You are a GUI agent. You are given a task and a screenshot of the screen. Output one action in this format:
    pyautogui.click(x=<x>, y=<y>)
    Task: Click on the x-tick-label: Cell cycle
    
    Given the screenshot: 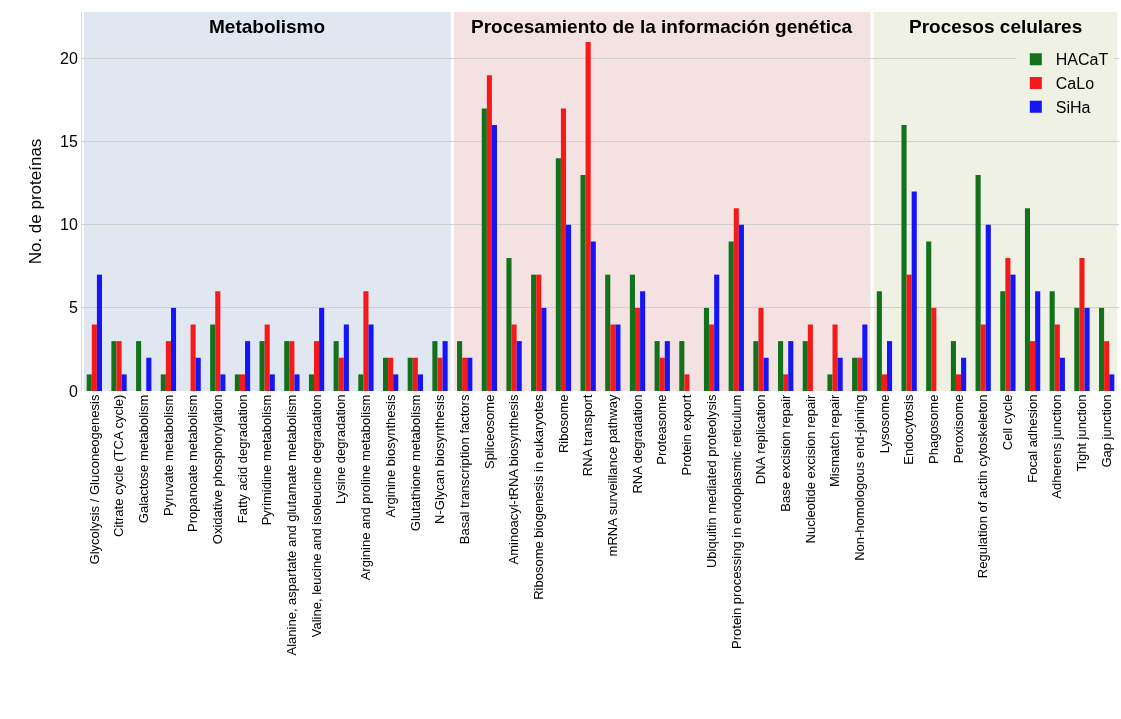 What is the action you would take?
    pyautogui.click(x=1008, y=422)
    